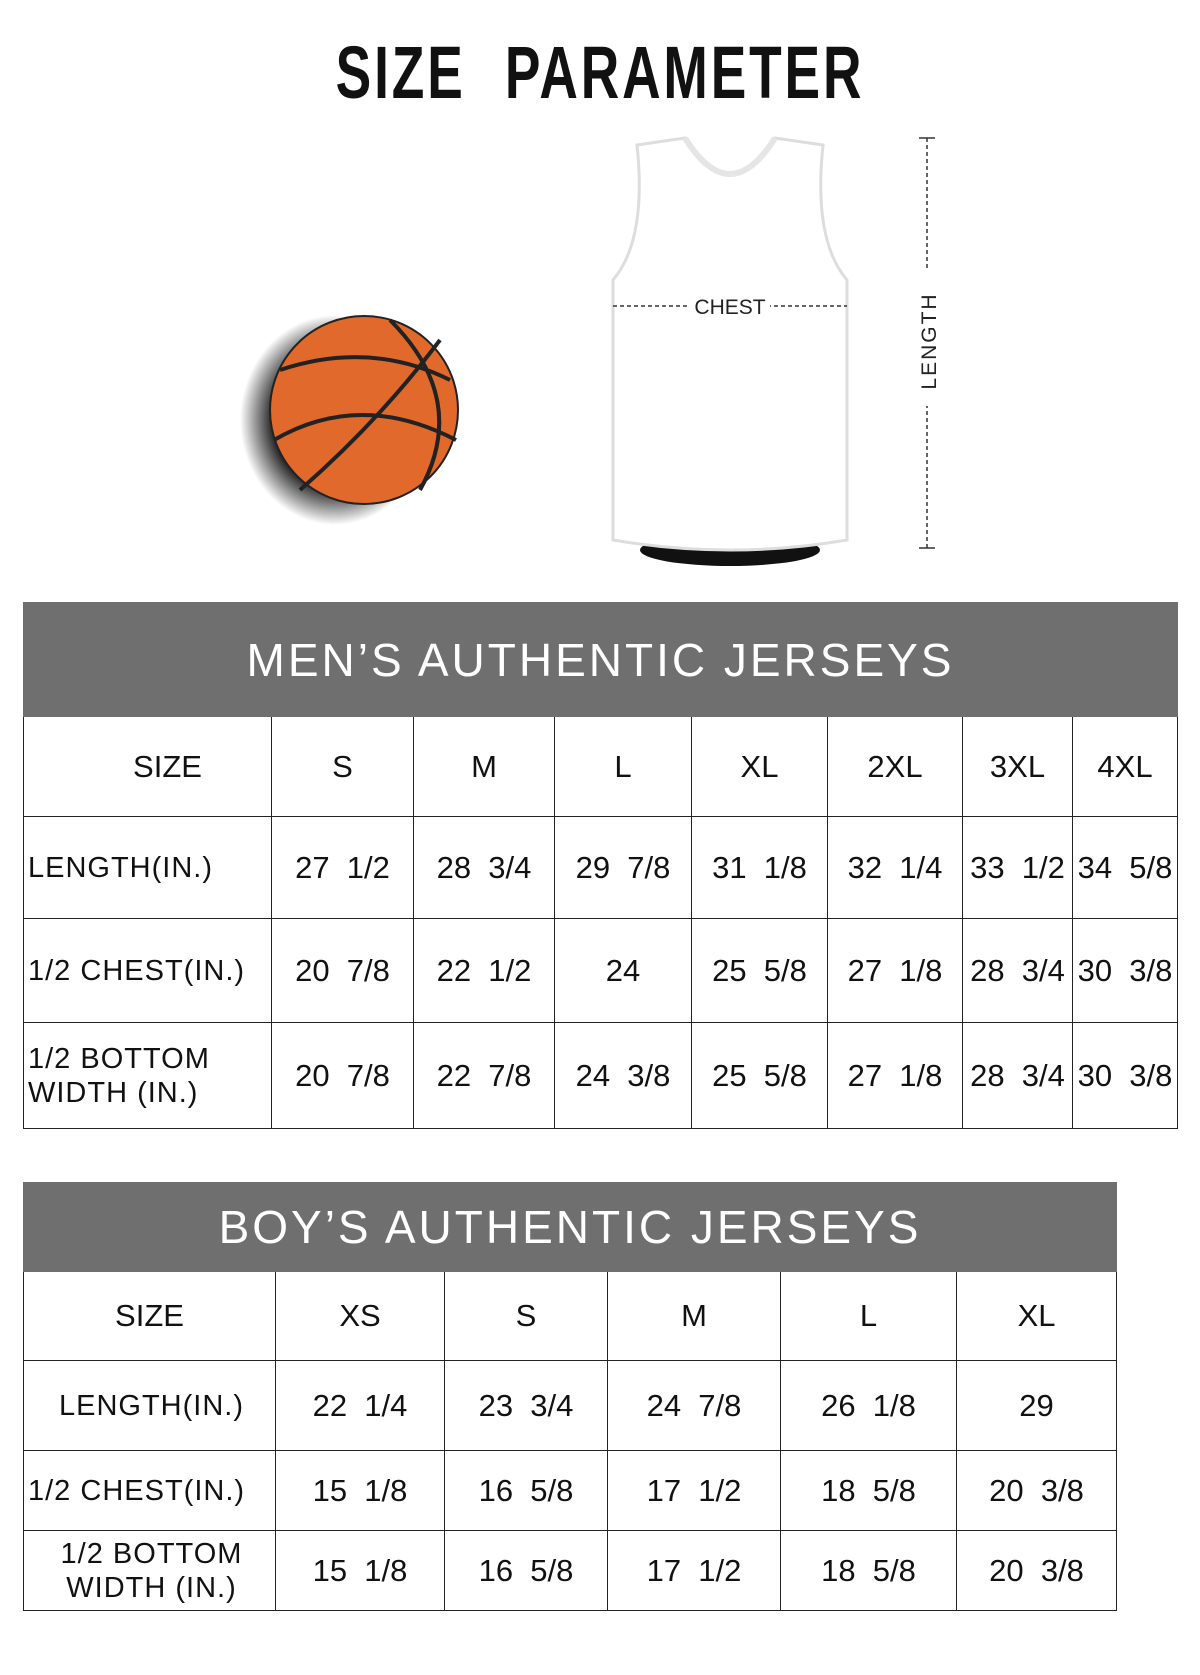  I want to click on cell: 29, so click(1036, 1405).